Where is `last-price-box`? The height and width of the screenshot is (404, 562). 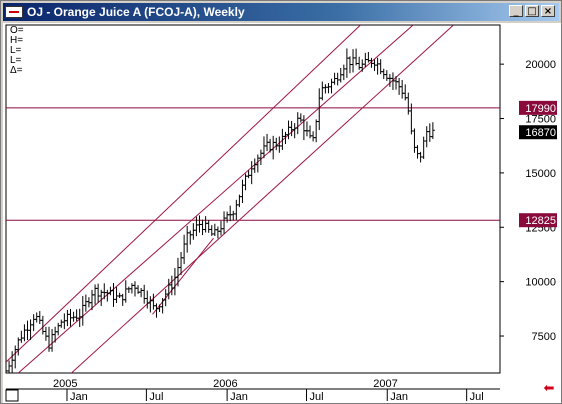
last-price-box is located at coordinates (538, 132).